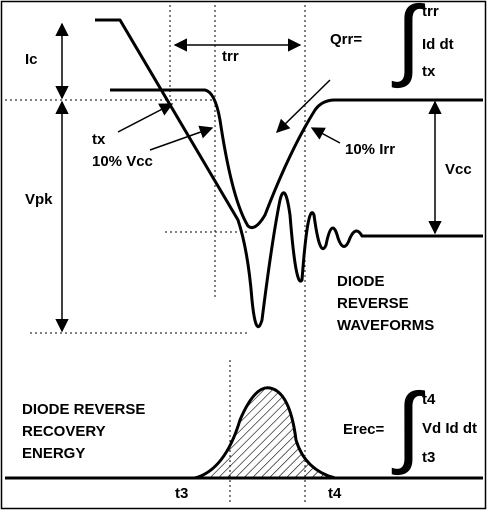 This screenshot has width=487, height=510. I want to click on label: Vpk, so click(39, 199).